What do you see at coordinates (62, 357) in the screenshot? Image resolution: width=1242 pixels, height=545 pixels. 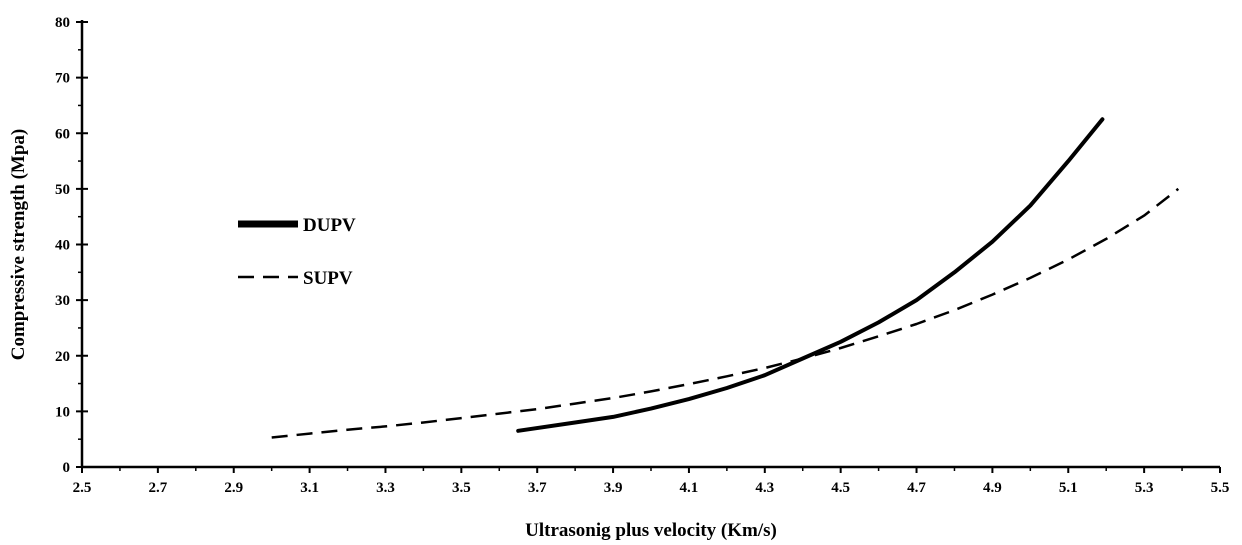 I see `y-tick-label: 20` at bounding box center [62, 357].